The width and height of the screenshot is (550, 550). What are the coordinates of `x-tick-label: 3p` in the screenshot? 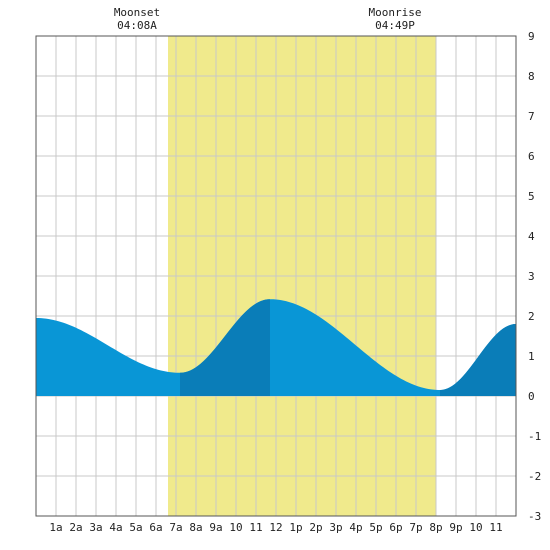 It's located at (335, 527).